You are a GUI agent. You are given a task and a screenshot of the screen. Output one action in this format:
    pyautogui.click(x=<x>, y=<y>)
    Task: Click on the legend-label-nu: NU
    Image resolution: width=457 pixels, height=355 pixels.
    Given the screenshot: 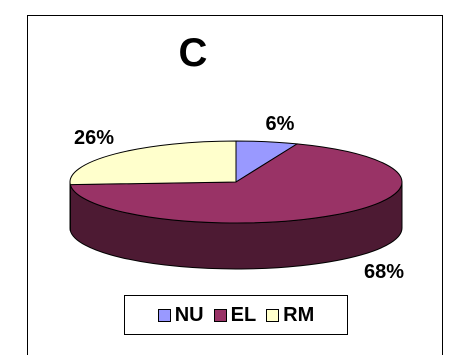 What is the action you would take?
    pyautogui.click(x=189, y=315)
    